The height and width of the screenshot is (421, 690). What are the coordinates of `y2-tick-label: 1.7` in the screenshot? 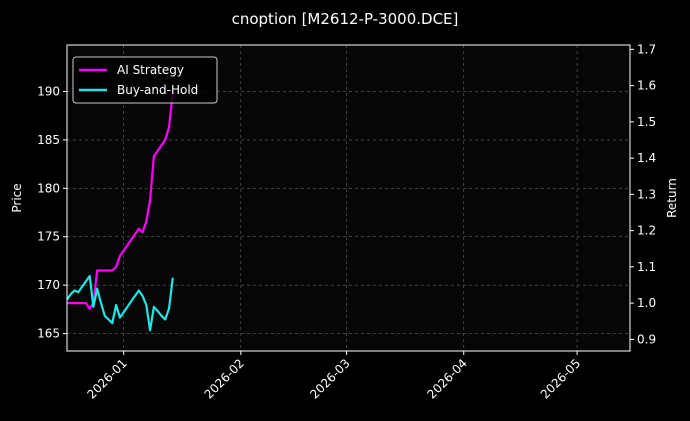 It's located at (646, 49).